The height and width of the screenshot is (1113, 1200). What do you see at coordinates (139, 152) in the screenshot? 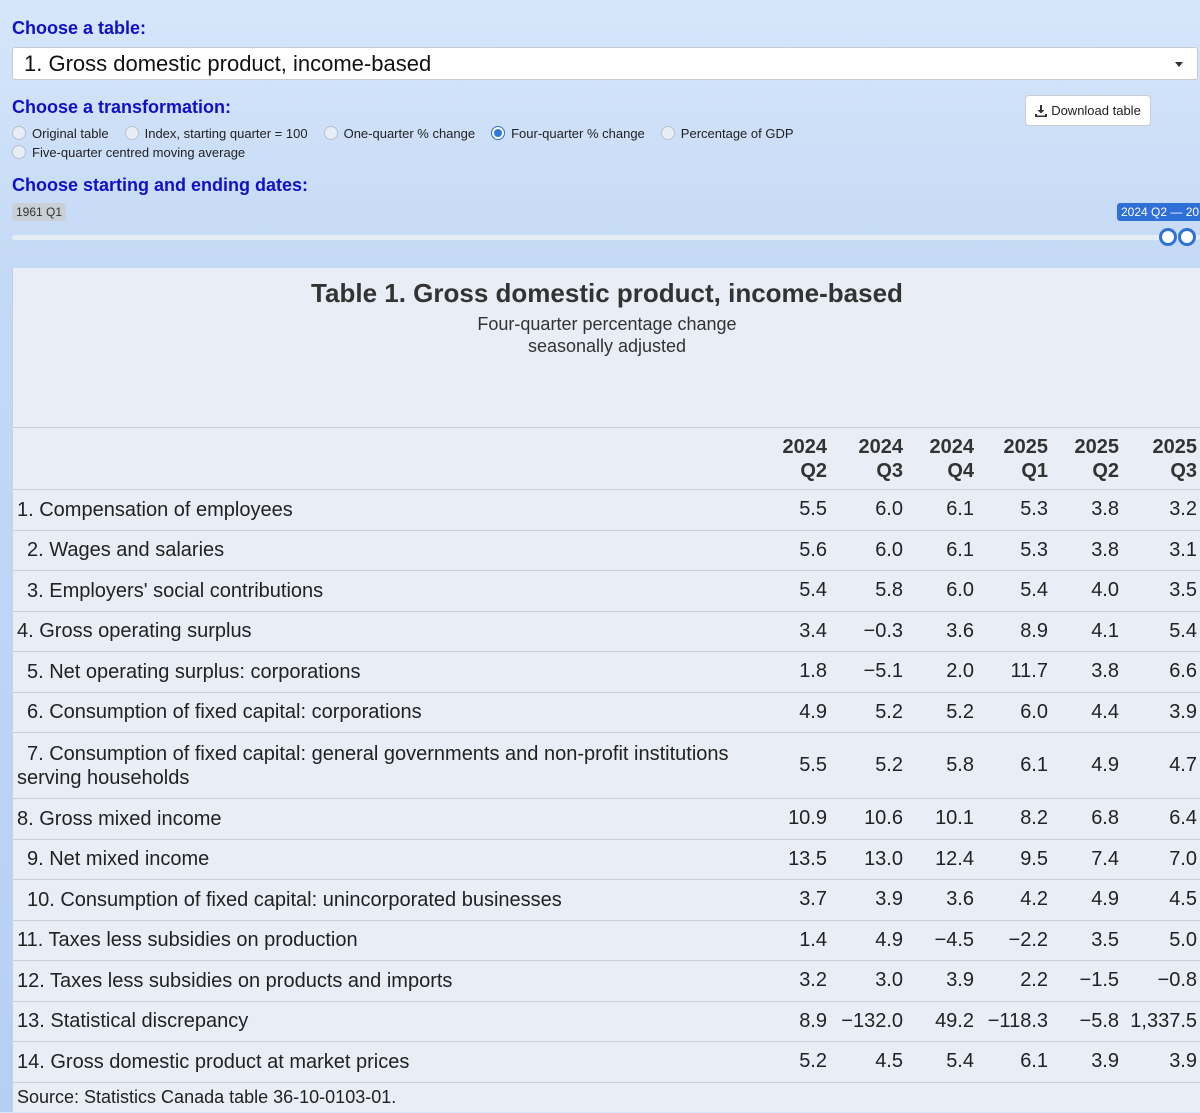
I see `radio-label: Five-quarter centred moving average` at bounding box center [139, 152].